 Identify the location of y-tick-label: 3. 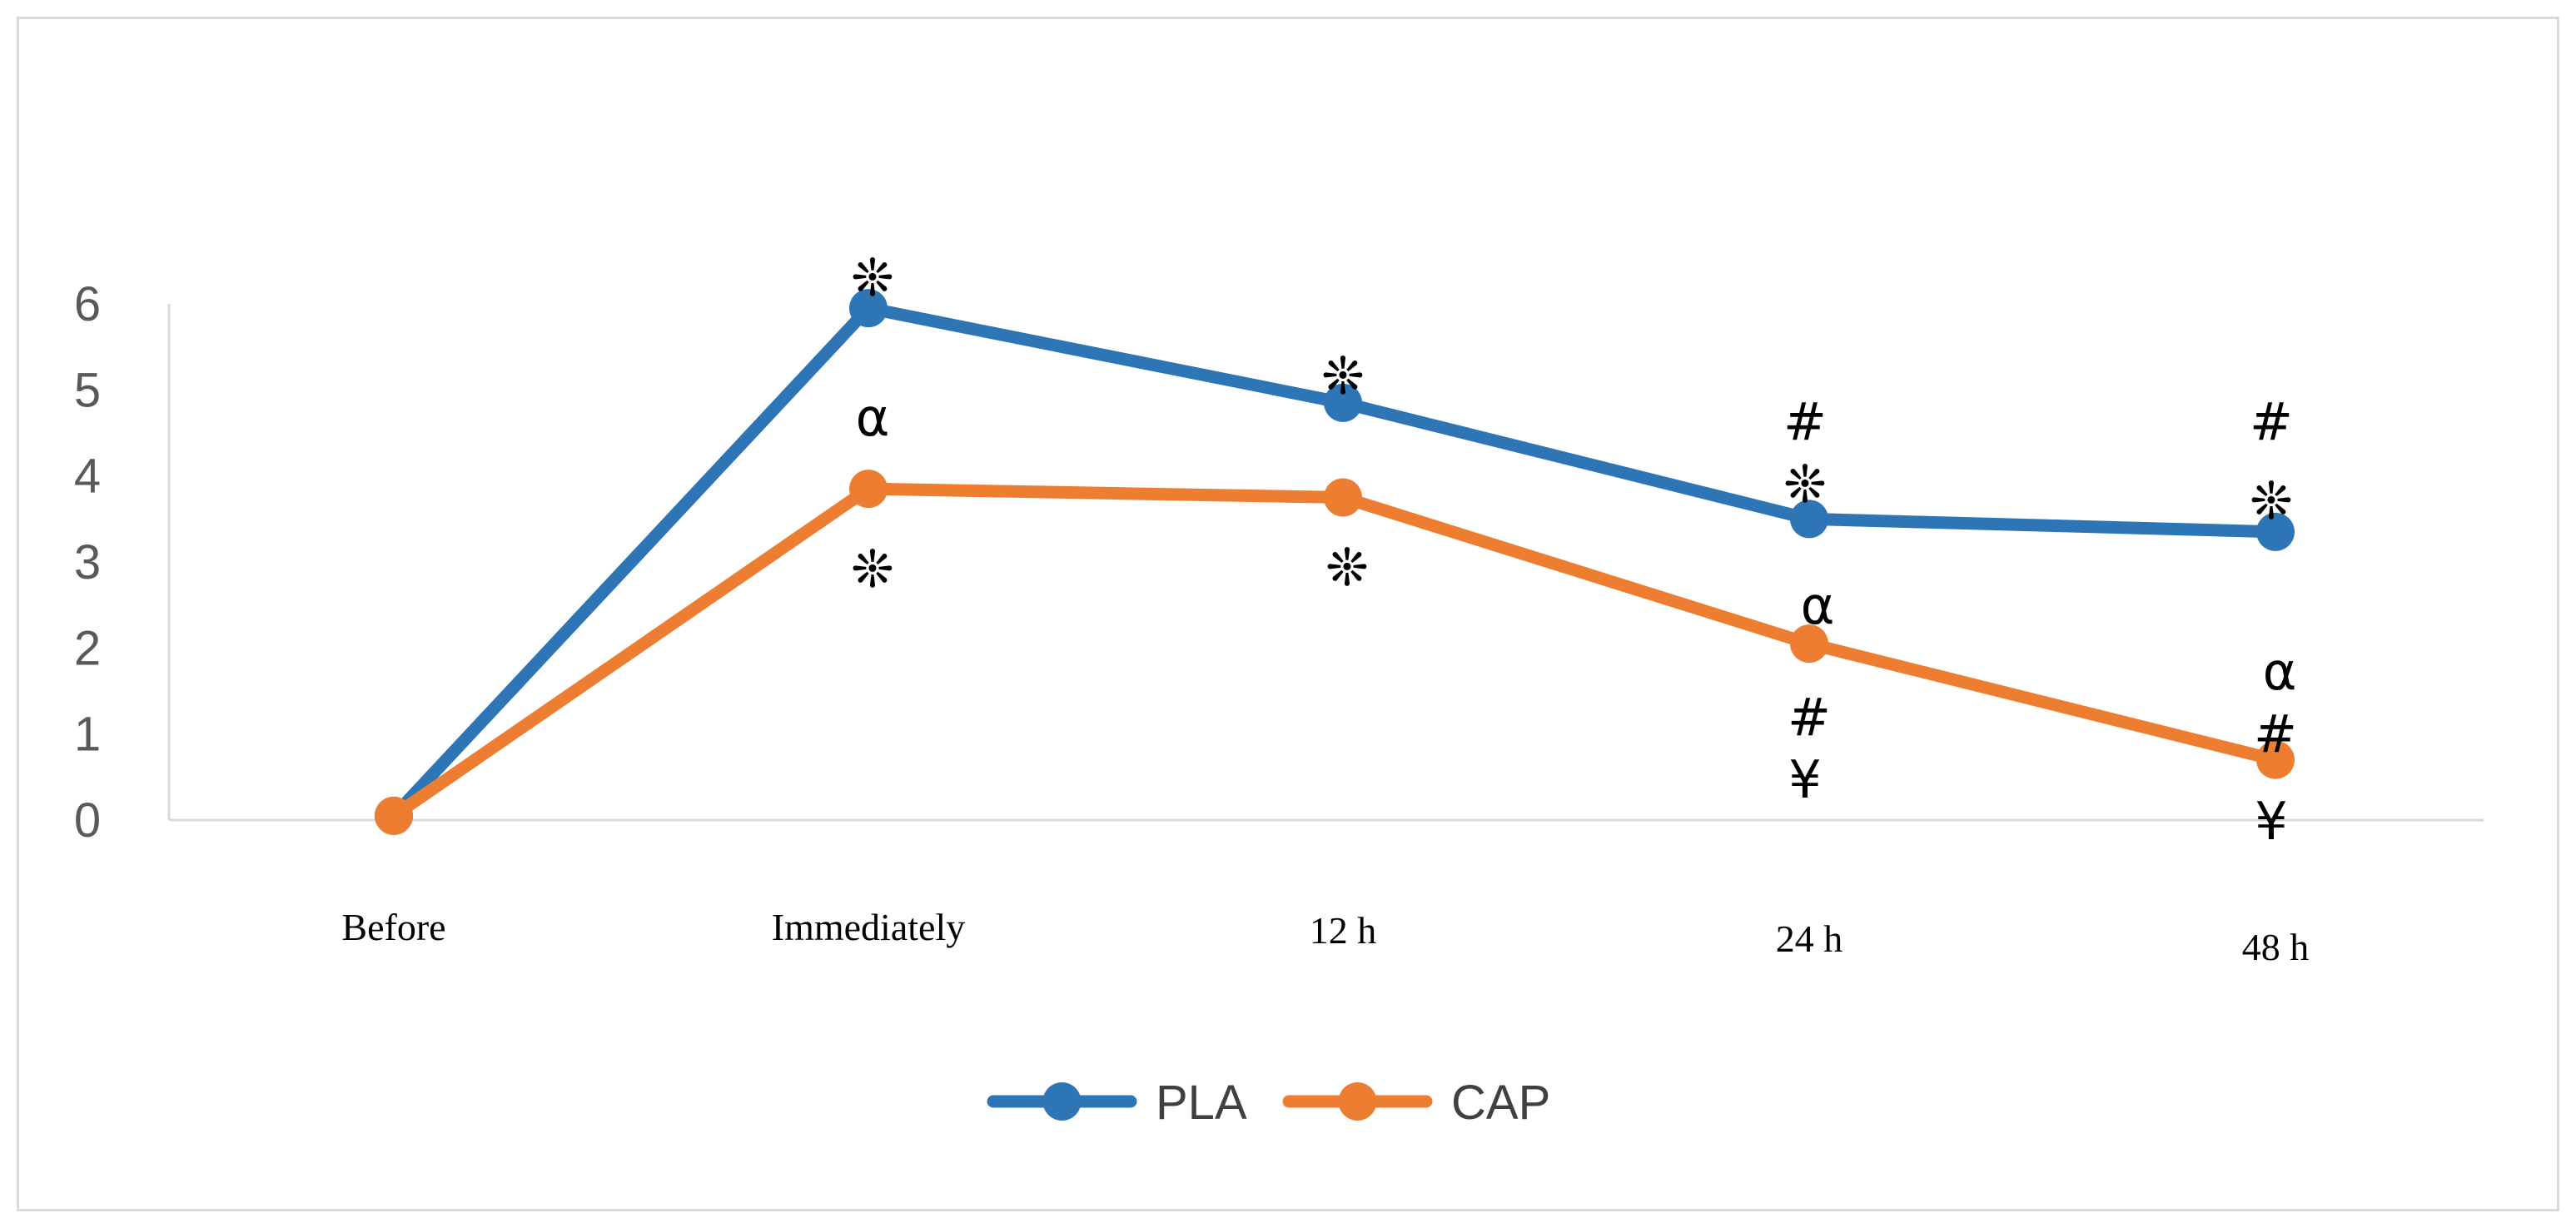
(87, 562).